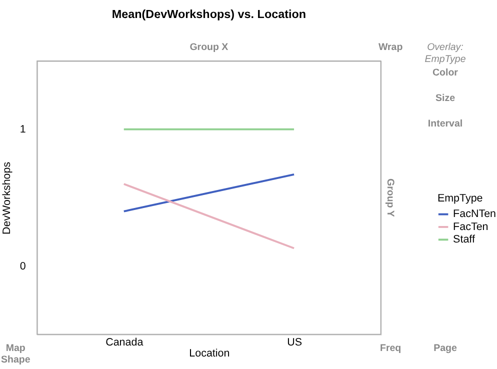 This screenshot has height=369, width=497. I want to click on text: Map Shape, so click(15, 354).